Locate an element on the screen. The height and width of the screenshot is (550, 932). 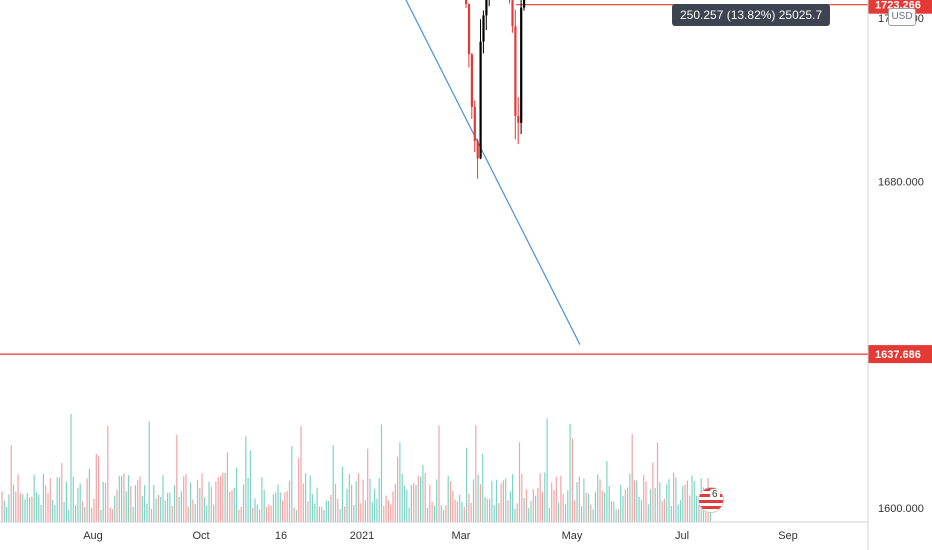
y-tick-label: 1680.000 is located at coordinates (901, 182).